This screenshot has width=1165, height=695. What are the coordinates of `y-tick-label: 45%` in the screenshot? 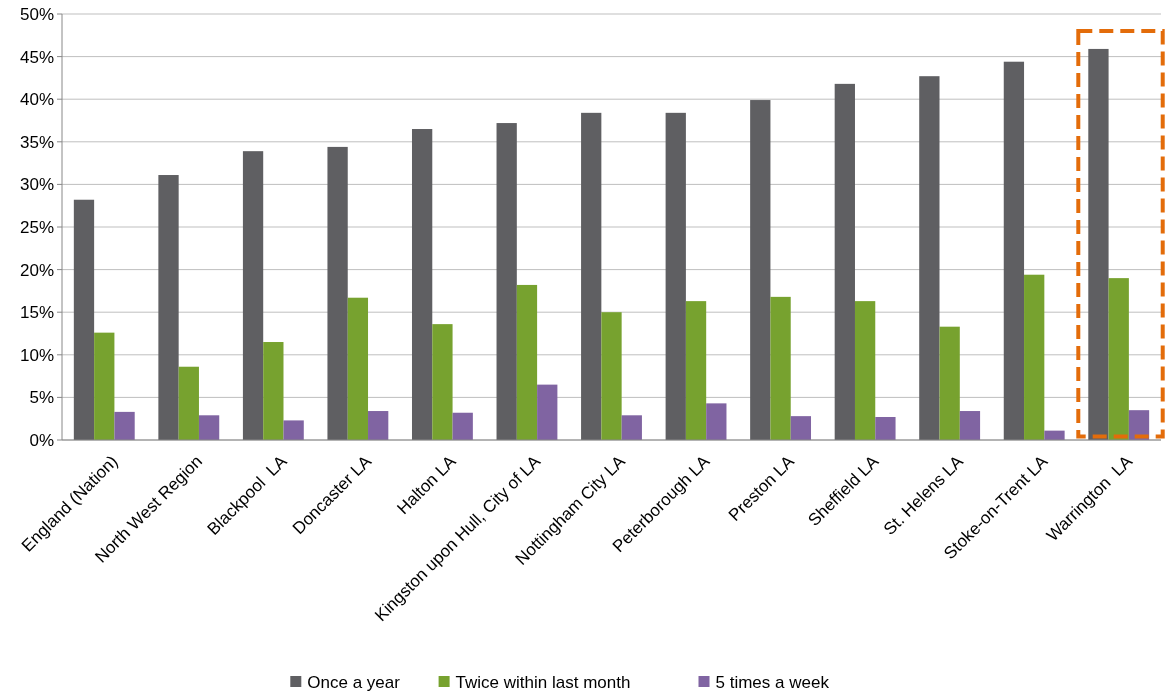 It's located at (36, 57).